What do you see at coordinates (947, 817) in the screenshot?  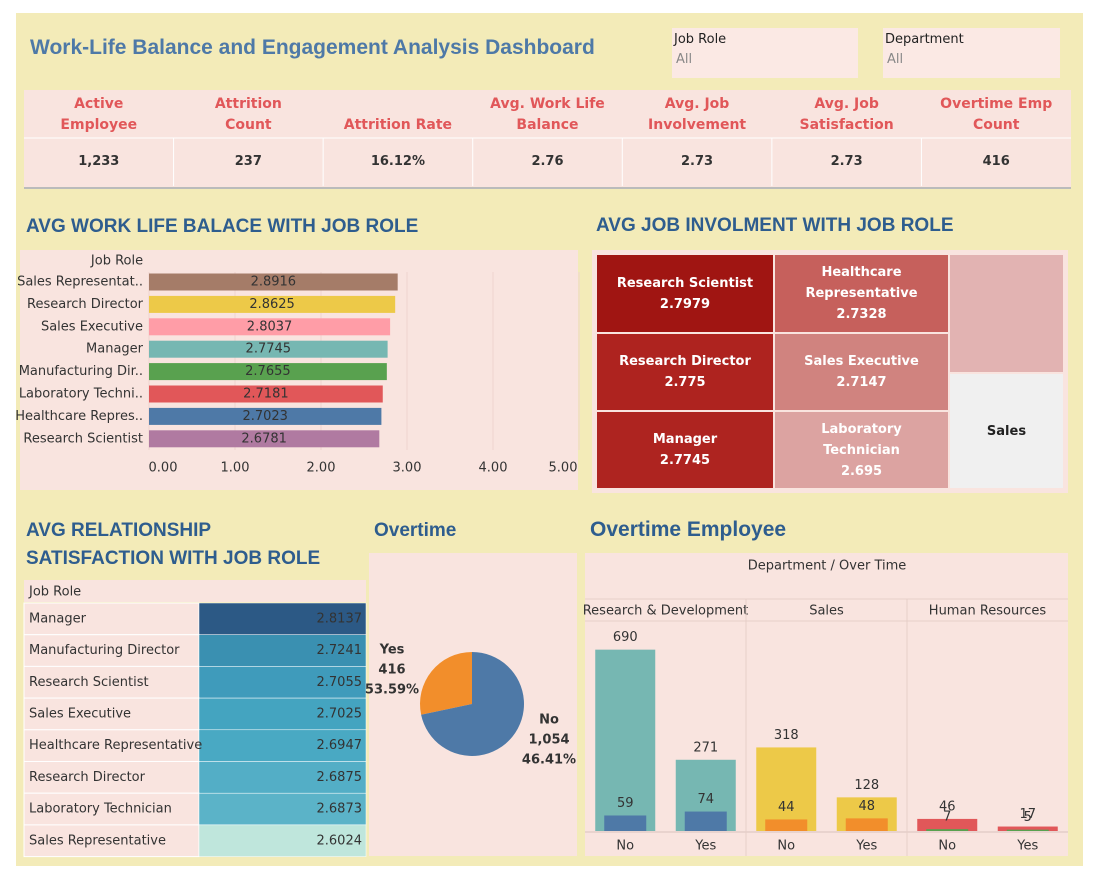 I see `value-label: 7` at bounding box center [947, 817].